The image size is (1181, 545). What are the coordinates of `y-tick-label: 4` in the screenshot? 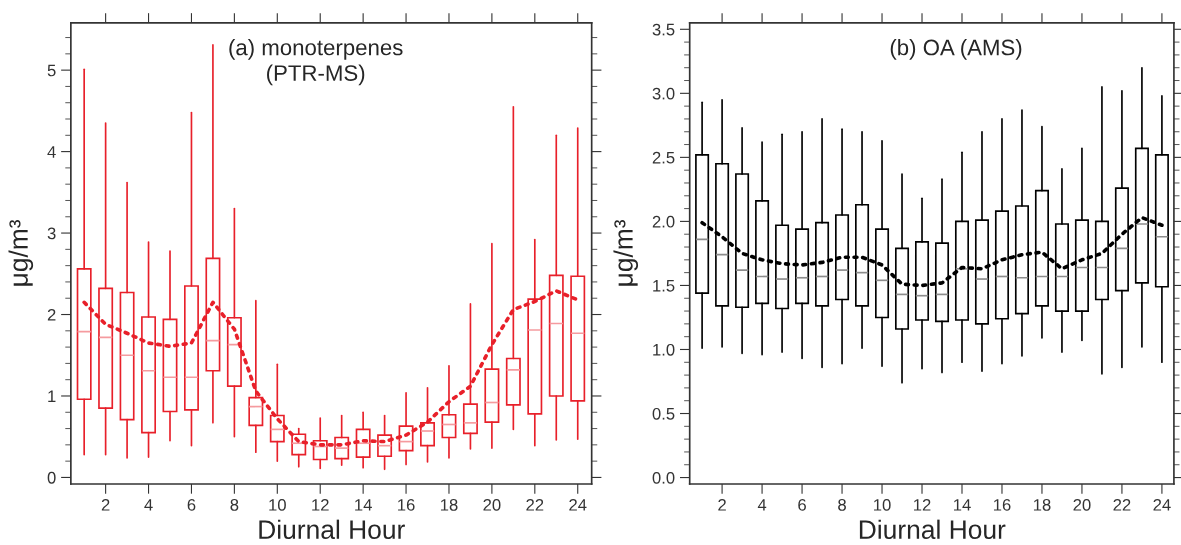 It's located at (51, 152).